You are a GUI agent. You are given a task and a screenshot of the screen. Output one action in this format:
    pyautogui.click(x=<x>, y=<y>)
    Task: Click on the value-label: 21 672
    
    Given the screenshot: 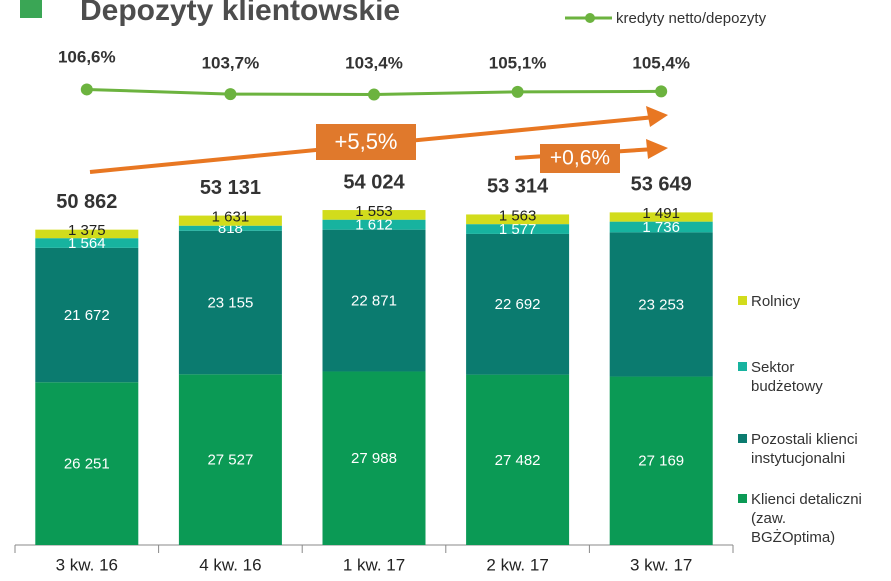 What is the action you would take?
    pyautogui.click(x=87, y=315)
    